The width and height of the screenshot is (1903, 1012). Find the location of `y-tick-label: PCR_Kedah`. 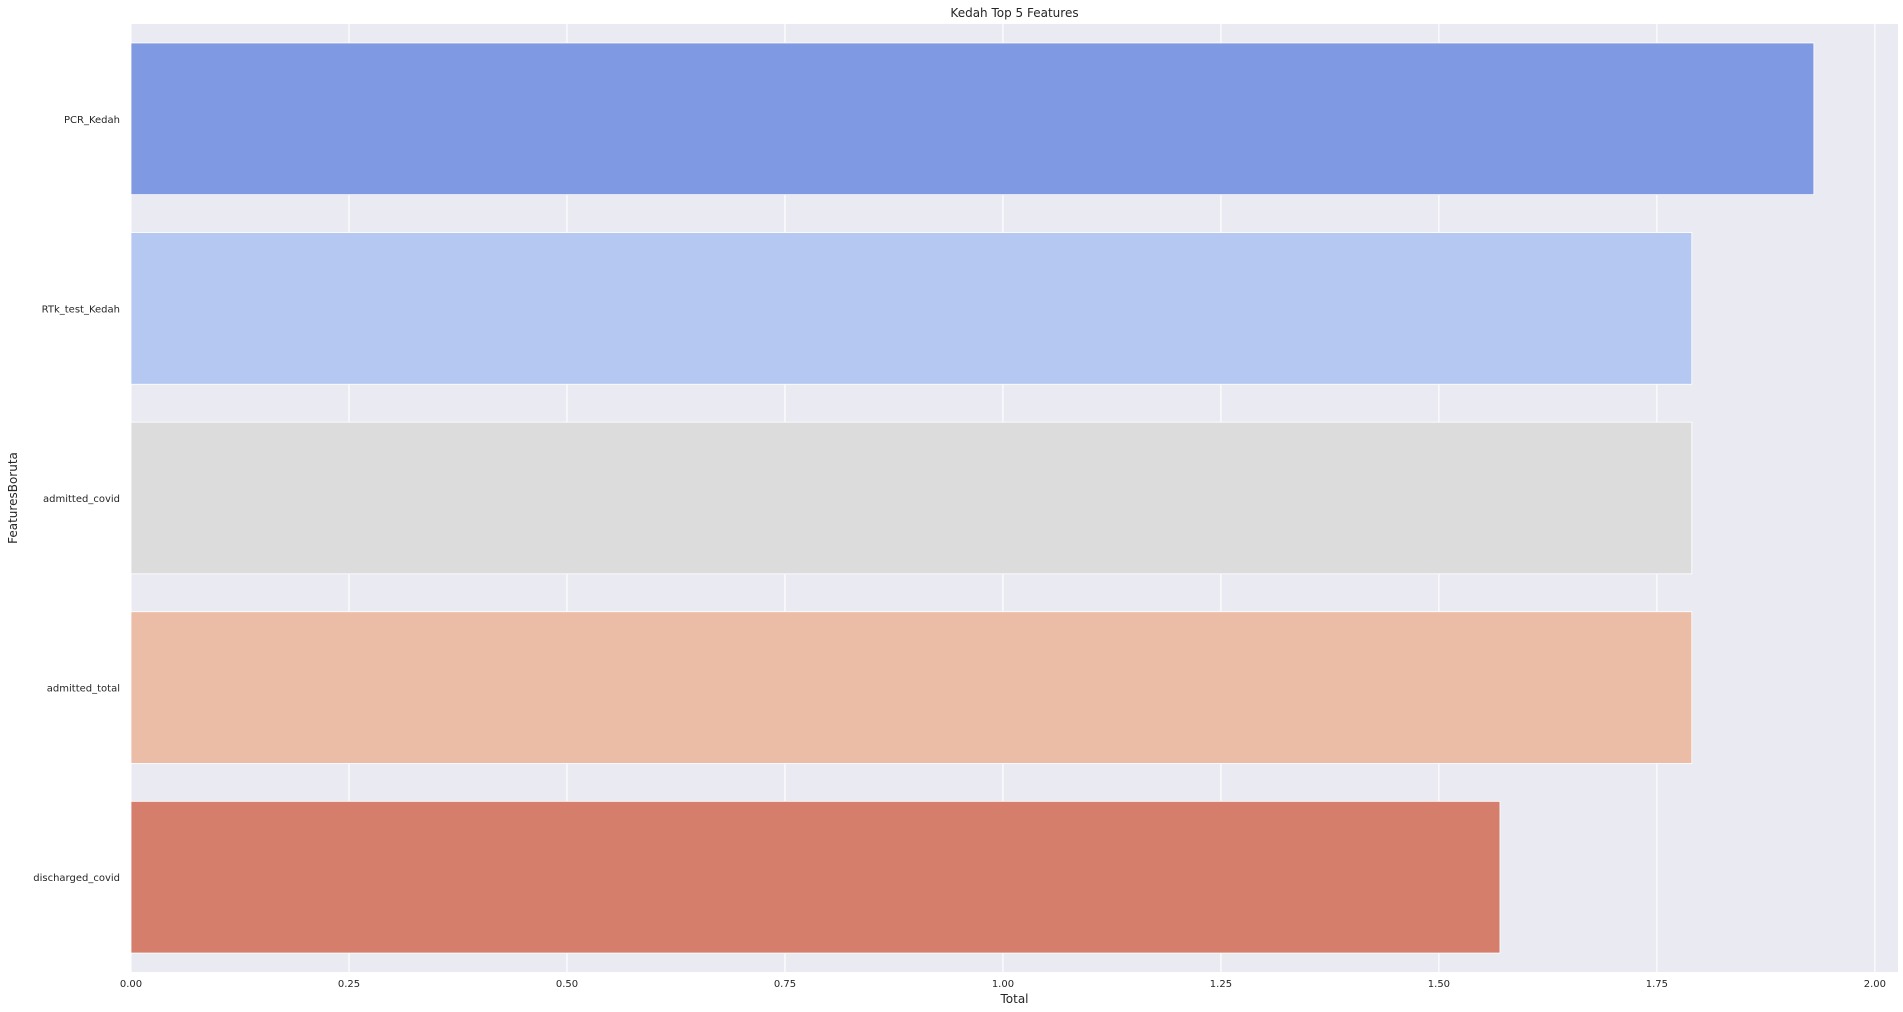

y-tick-label: PCR_Kedah is located at coordinates (92, 120).